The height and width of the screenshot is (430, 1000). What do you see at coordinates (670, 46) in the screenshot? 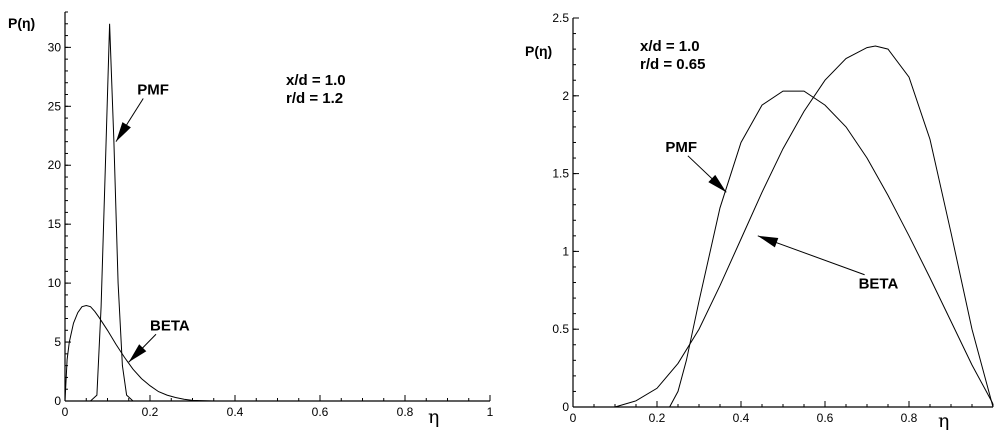
I see `right-condition-x: x/d = 1.0` at bounding box center [670, 46].